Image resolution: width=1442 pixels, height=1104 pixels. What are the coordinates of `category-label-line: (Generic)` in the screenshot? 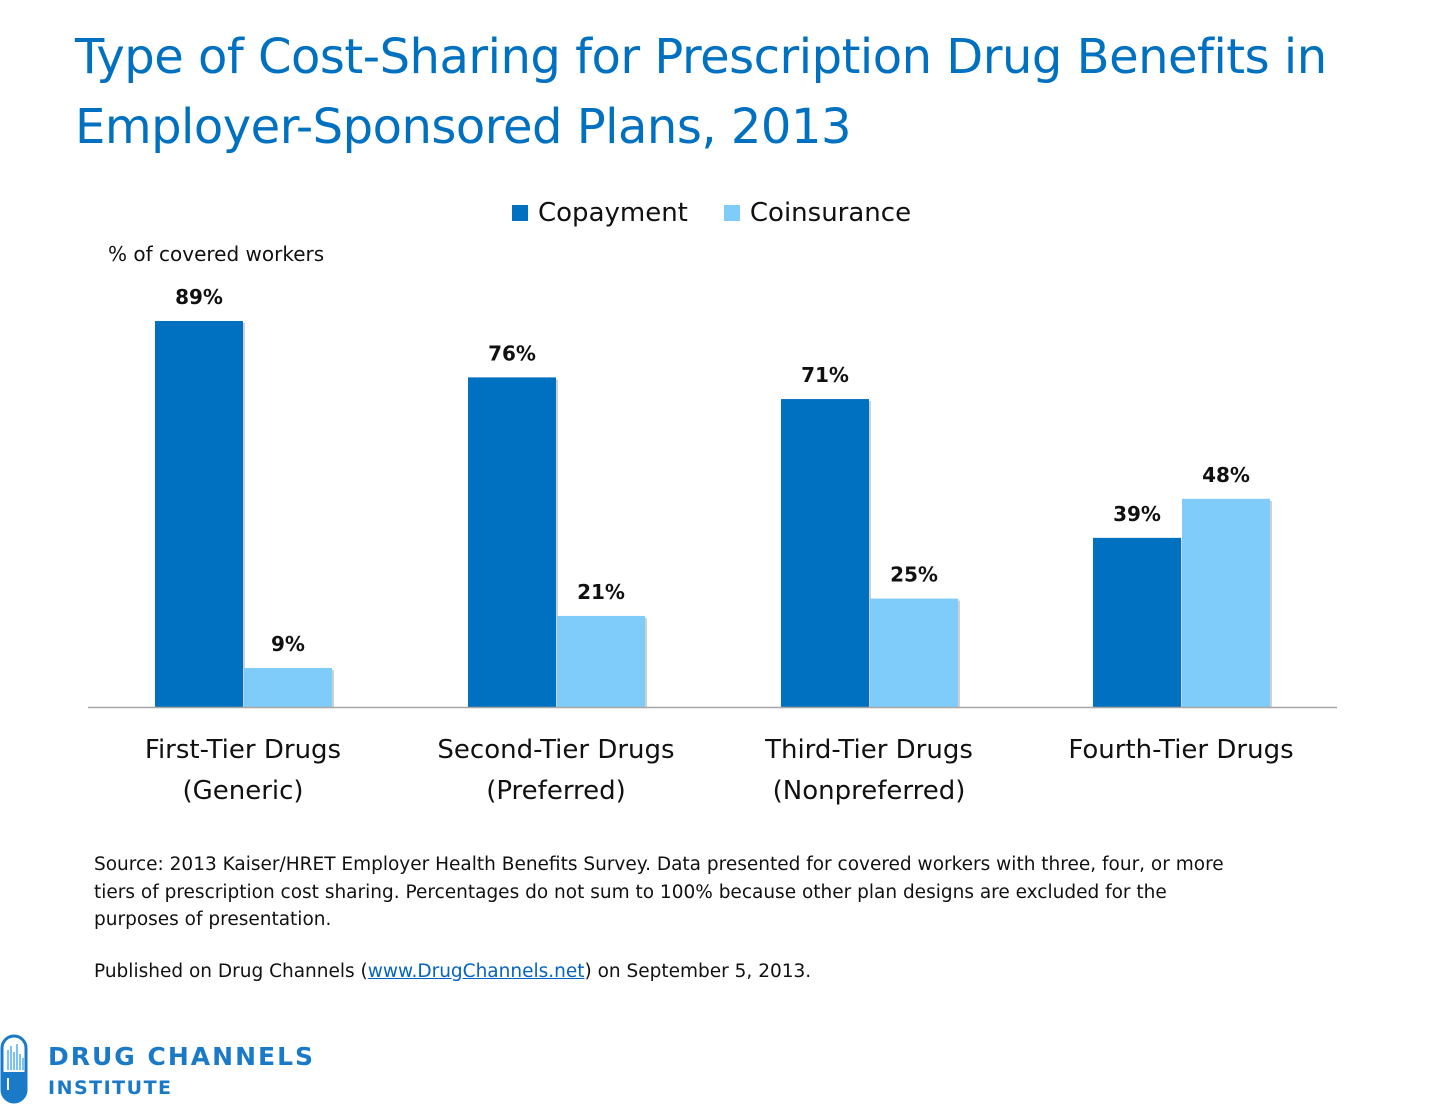 It's located at (243, 791).